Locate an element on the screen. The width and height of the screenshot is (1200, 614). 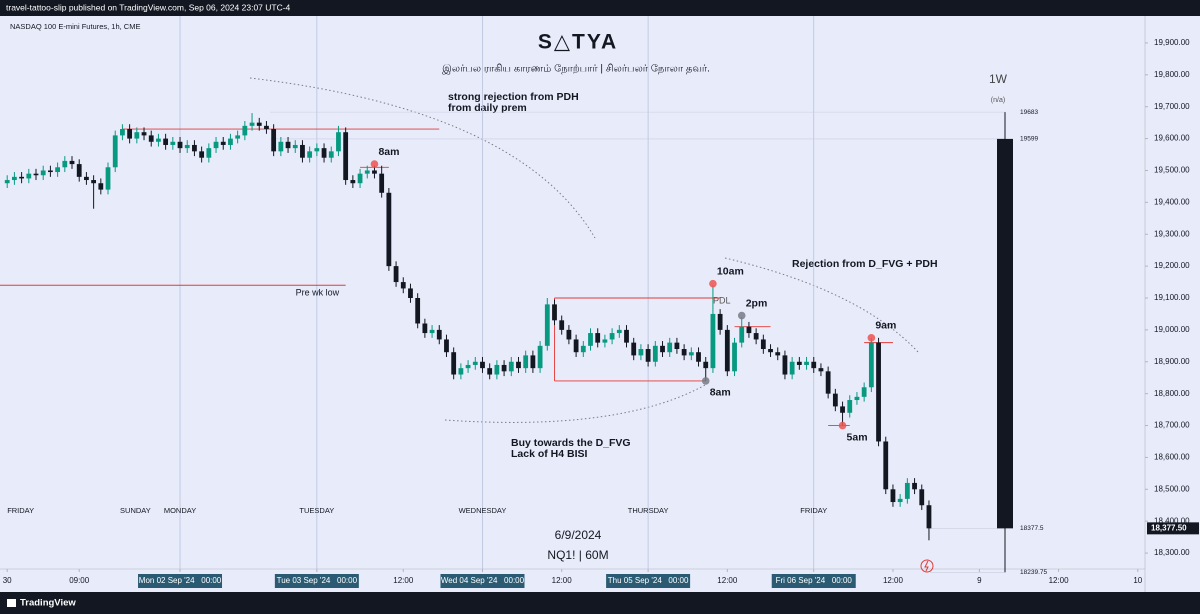
session-label: SUNDAY is located at coordinates (135, 510).